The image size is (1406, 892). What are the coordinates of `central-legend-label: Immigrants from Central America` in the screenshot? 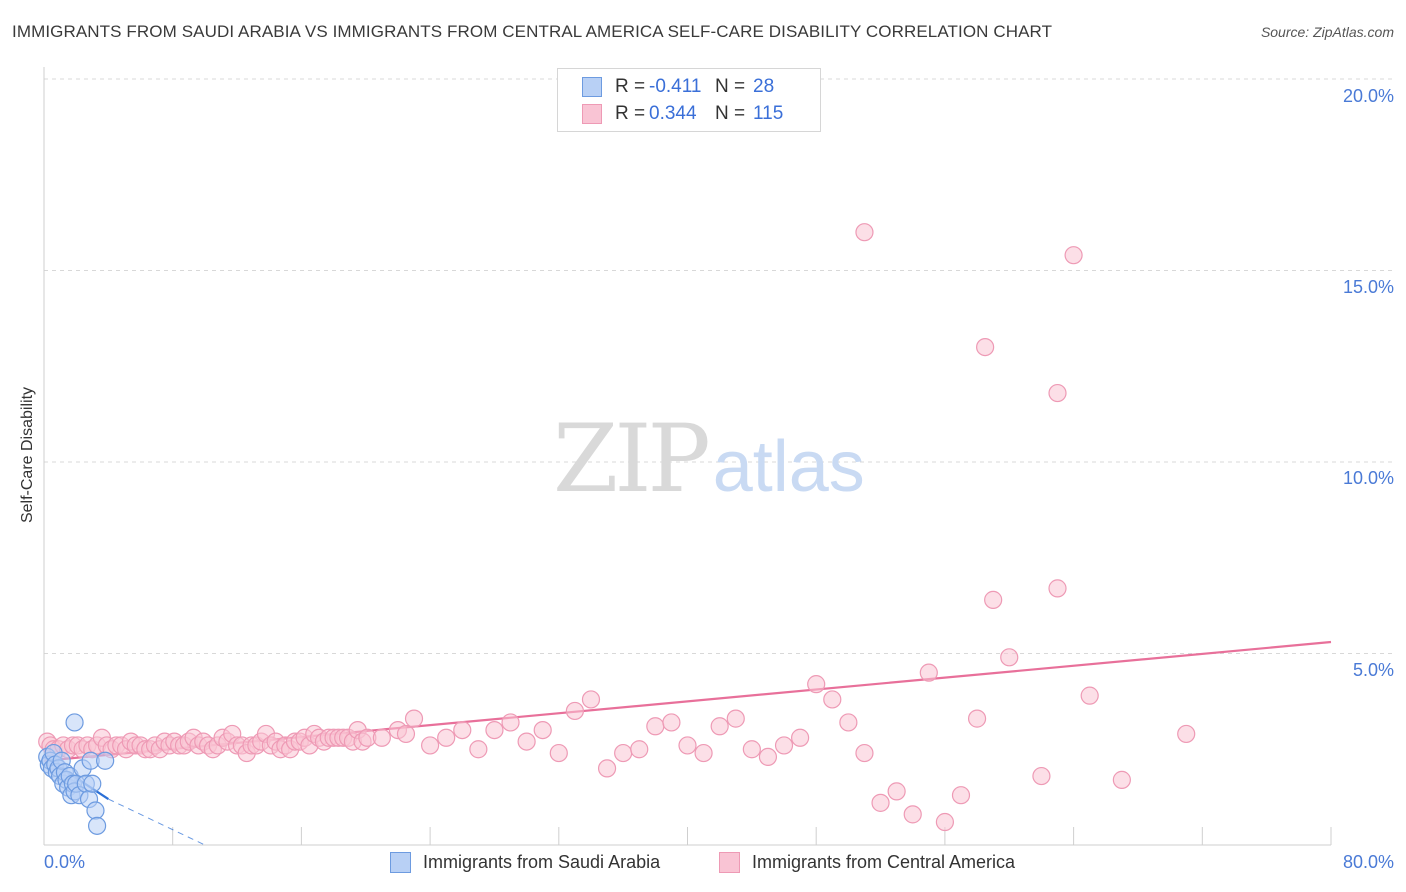 It's located at (884, 862).